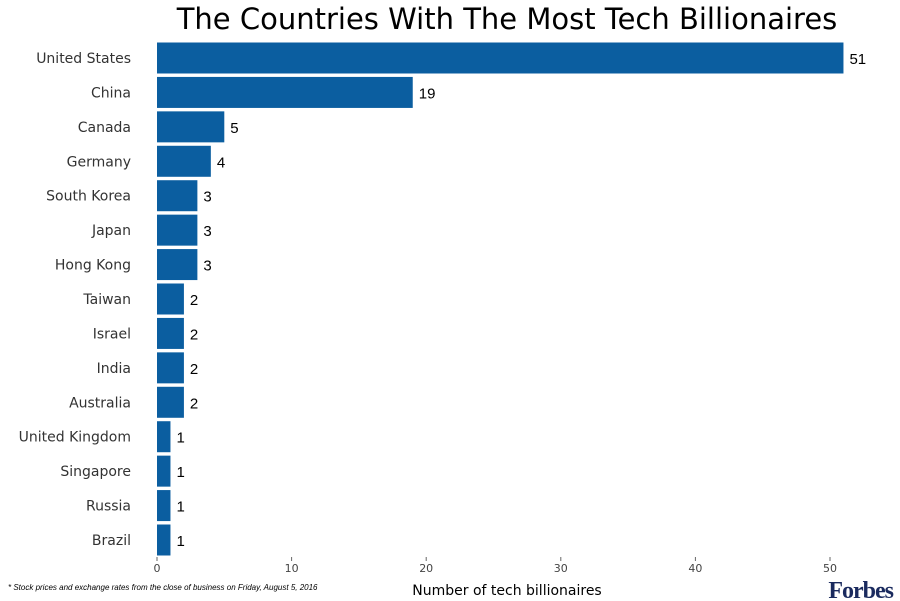 This screenshot has height=601, width=900. Describe the element at coordinates (860, 589) in the screenshot. I see `forbes-logo: Forbes` at that location.